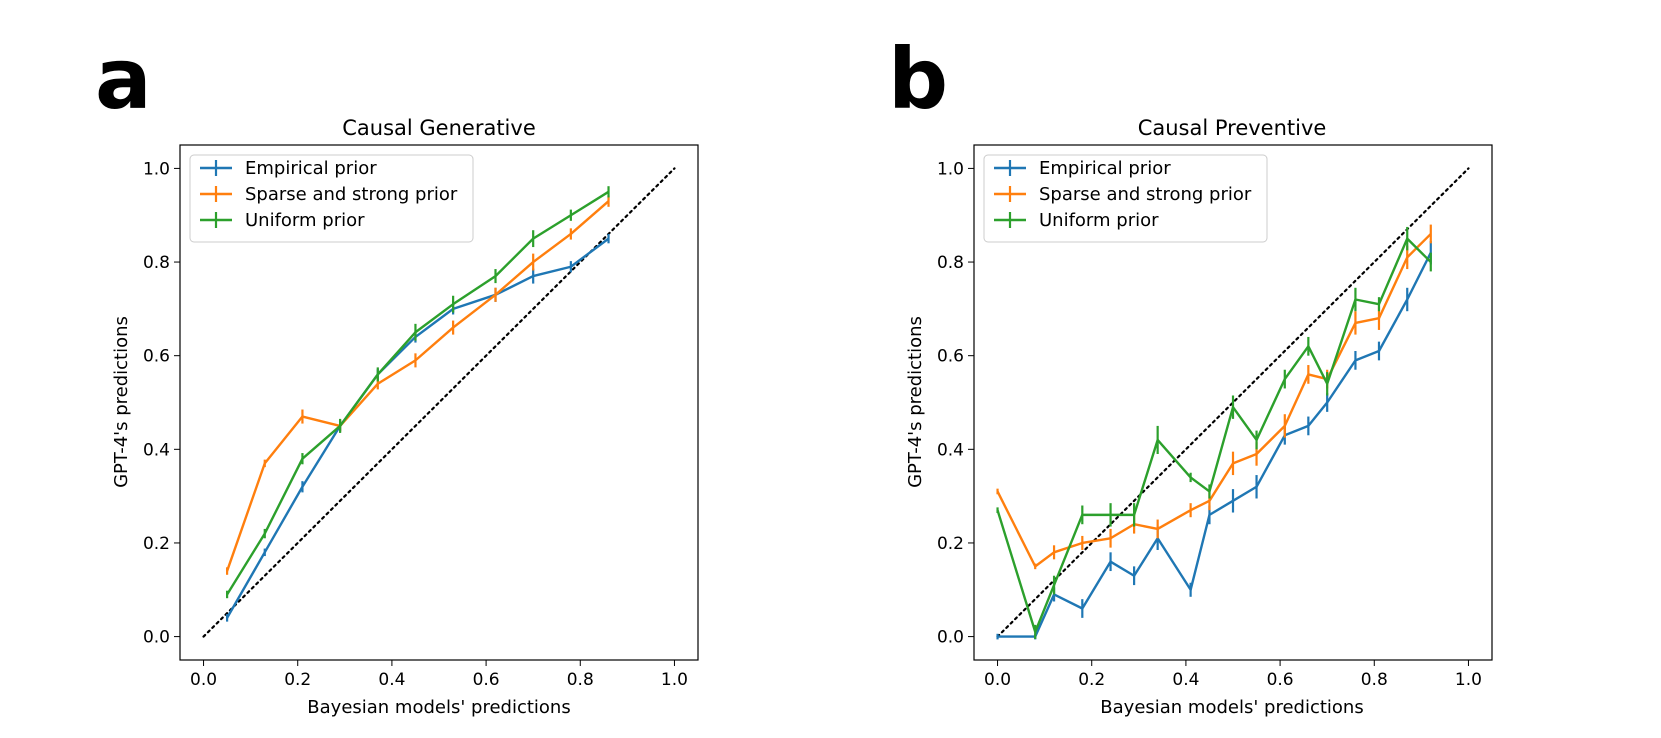 Image resolution: width=1661 pixels, height=738 pixels. What do you see at coordinates (1232, 128) in the screenshot?
I see `chart-title: Causal Preventive` at bounding box center [1232, 128].